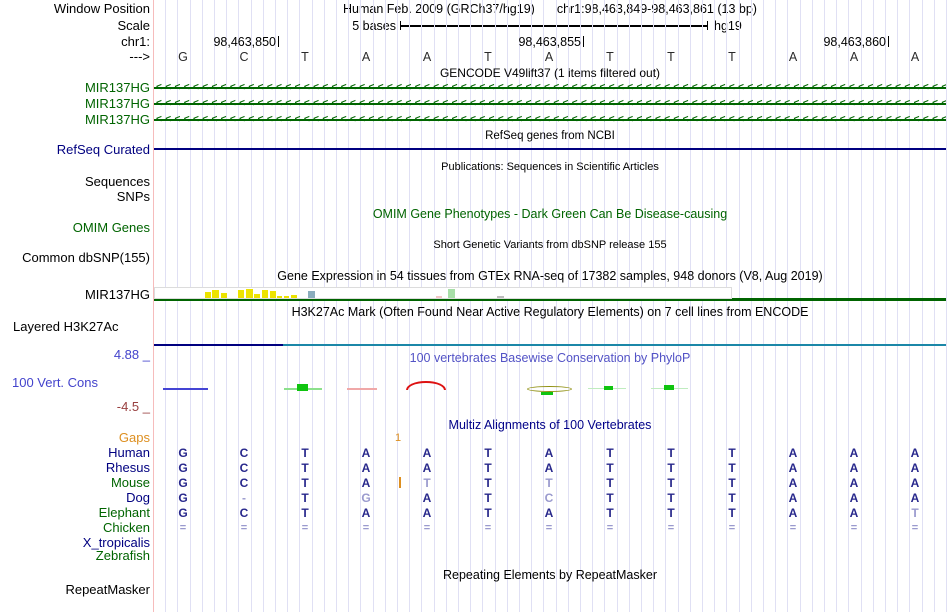  Describe the element at coordinates (549, 389) in the screenshot. I see `conservation-mark-lens` at that location.